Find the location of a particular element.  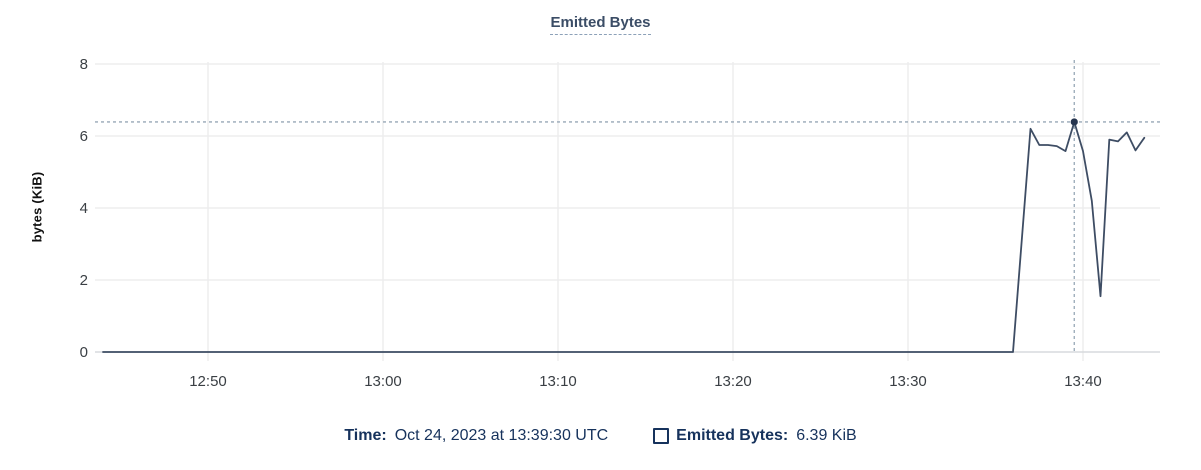

title-row: Emitted Bytes is located at coordinates (600, 24).